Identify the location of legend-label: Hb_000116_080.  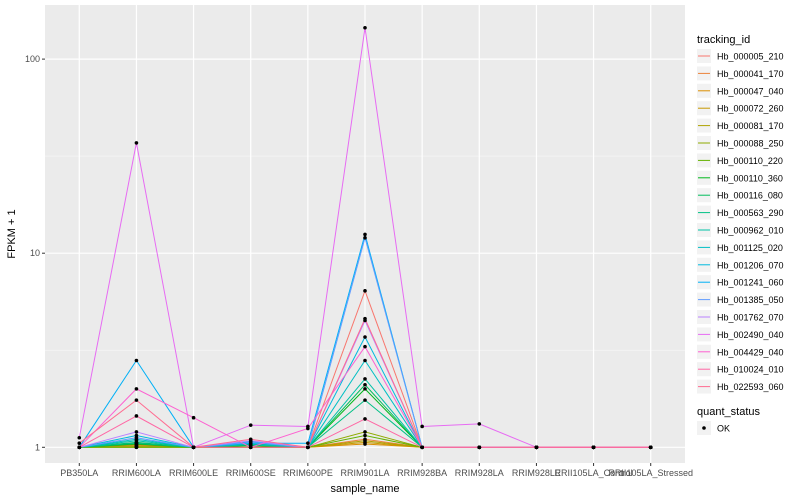
(750, 196).